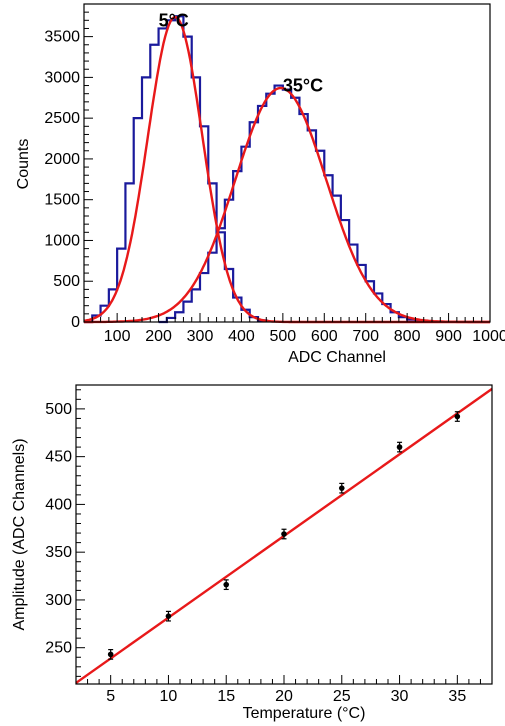 The image size is (505, 726). I want to click on y-tick-label: 350, so click(58, 552).